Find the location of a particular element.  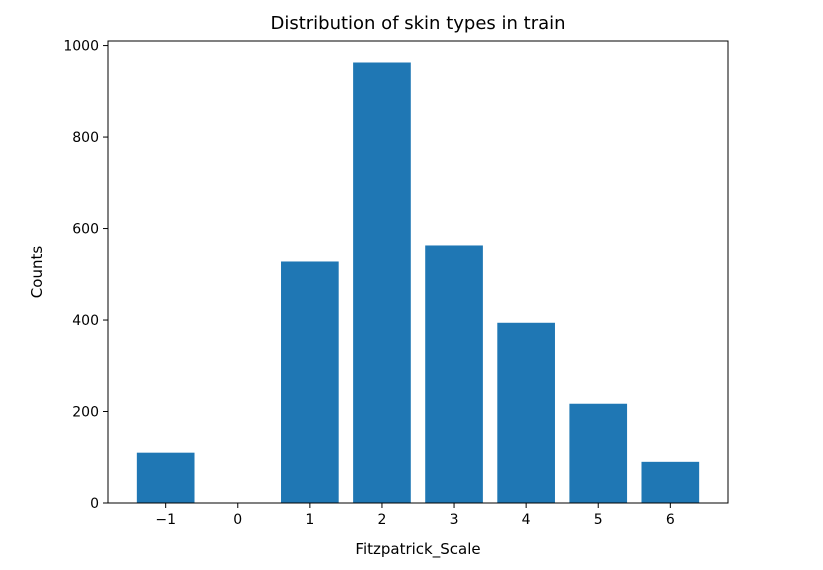

y-tick-label: 0 is located at coordinates (94, 504).